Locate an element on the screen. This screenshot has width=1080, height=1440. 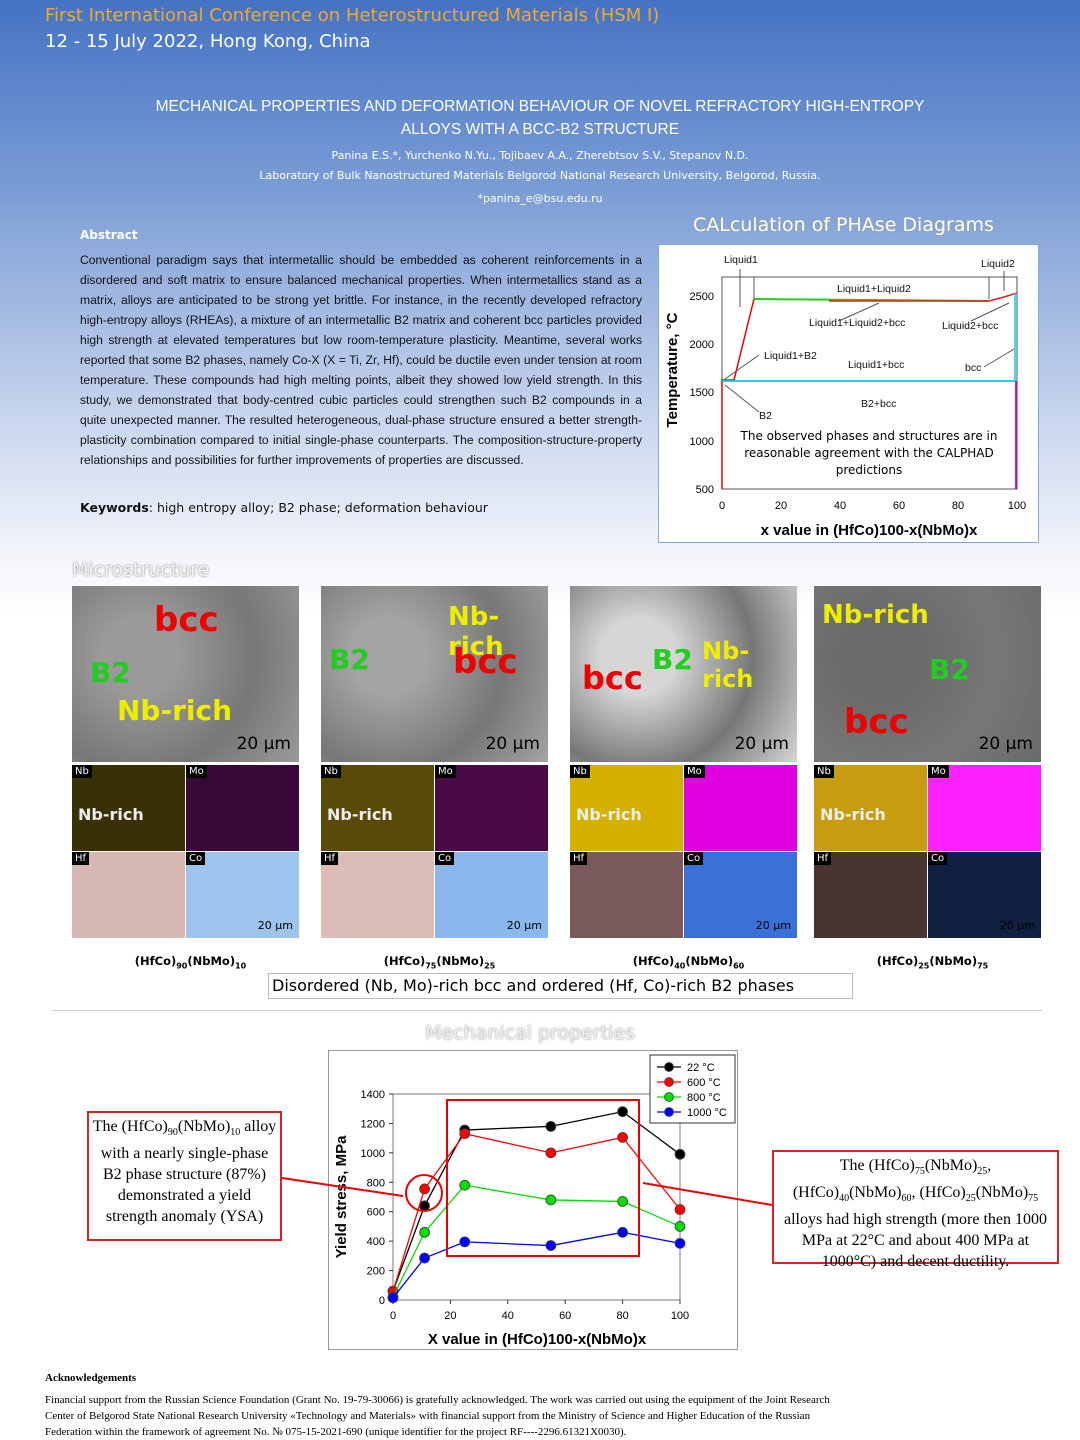
y-tick: 500 is located at coordinates (705, 490).